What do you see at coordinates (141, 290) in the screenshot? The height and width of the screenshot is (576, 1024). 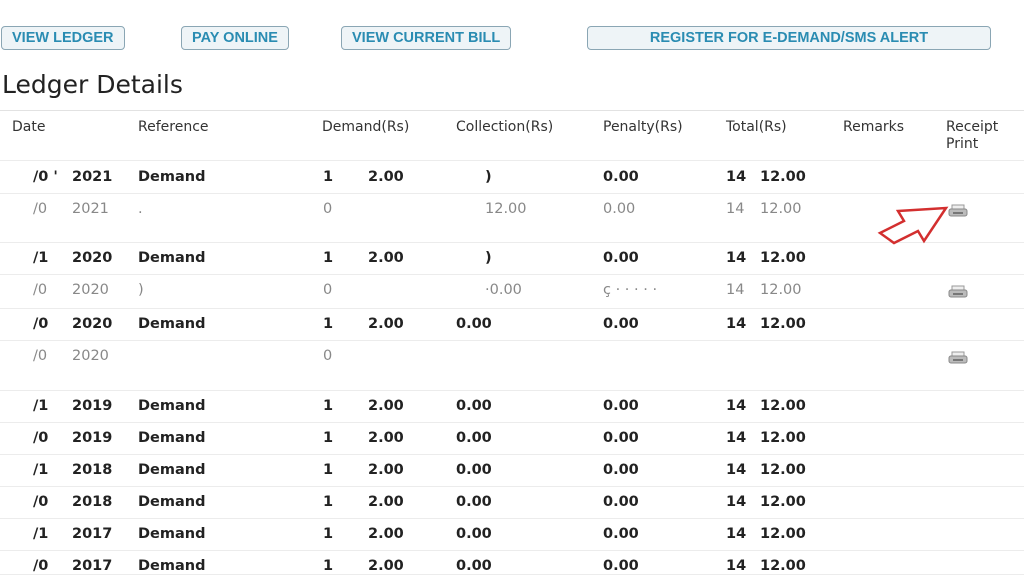 I see `cell-ref: )` at bounding box center [141, 290].